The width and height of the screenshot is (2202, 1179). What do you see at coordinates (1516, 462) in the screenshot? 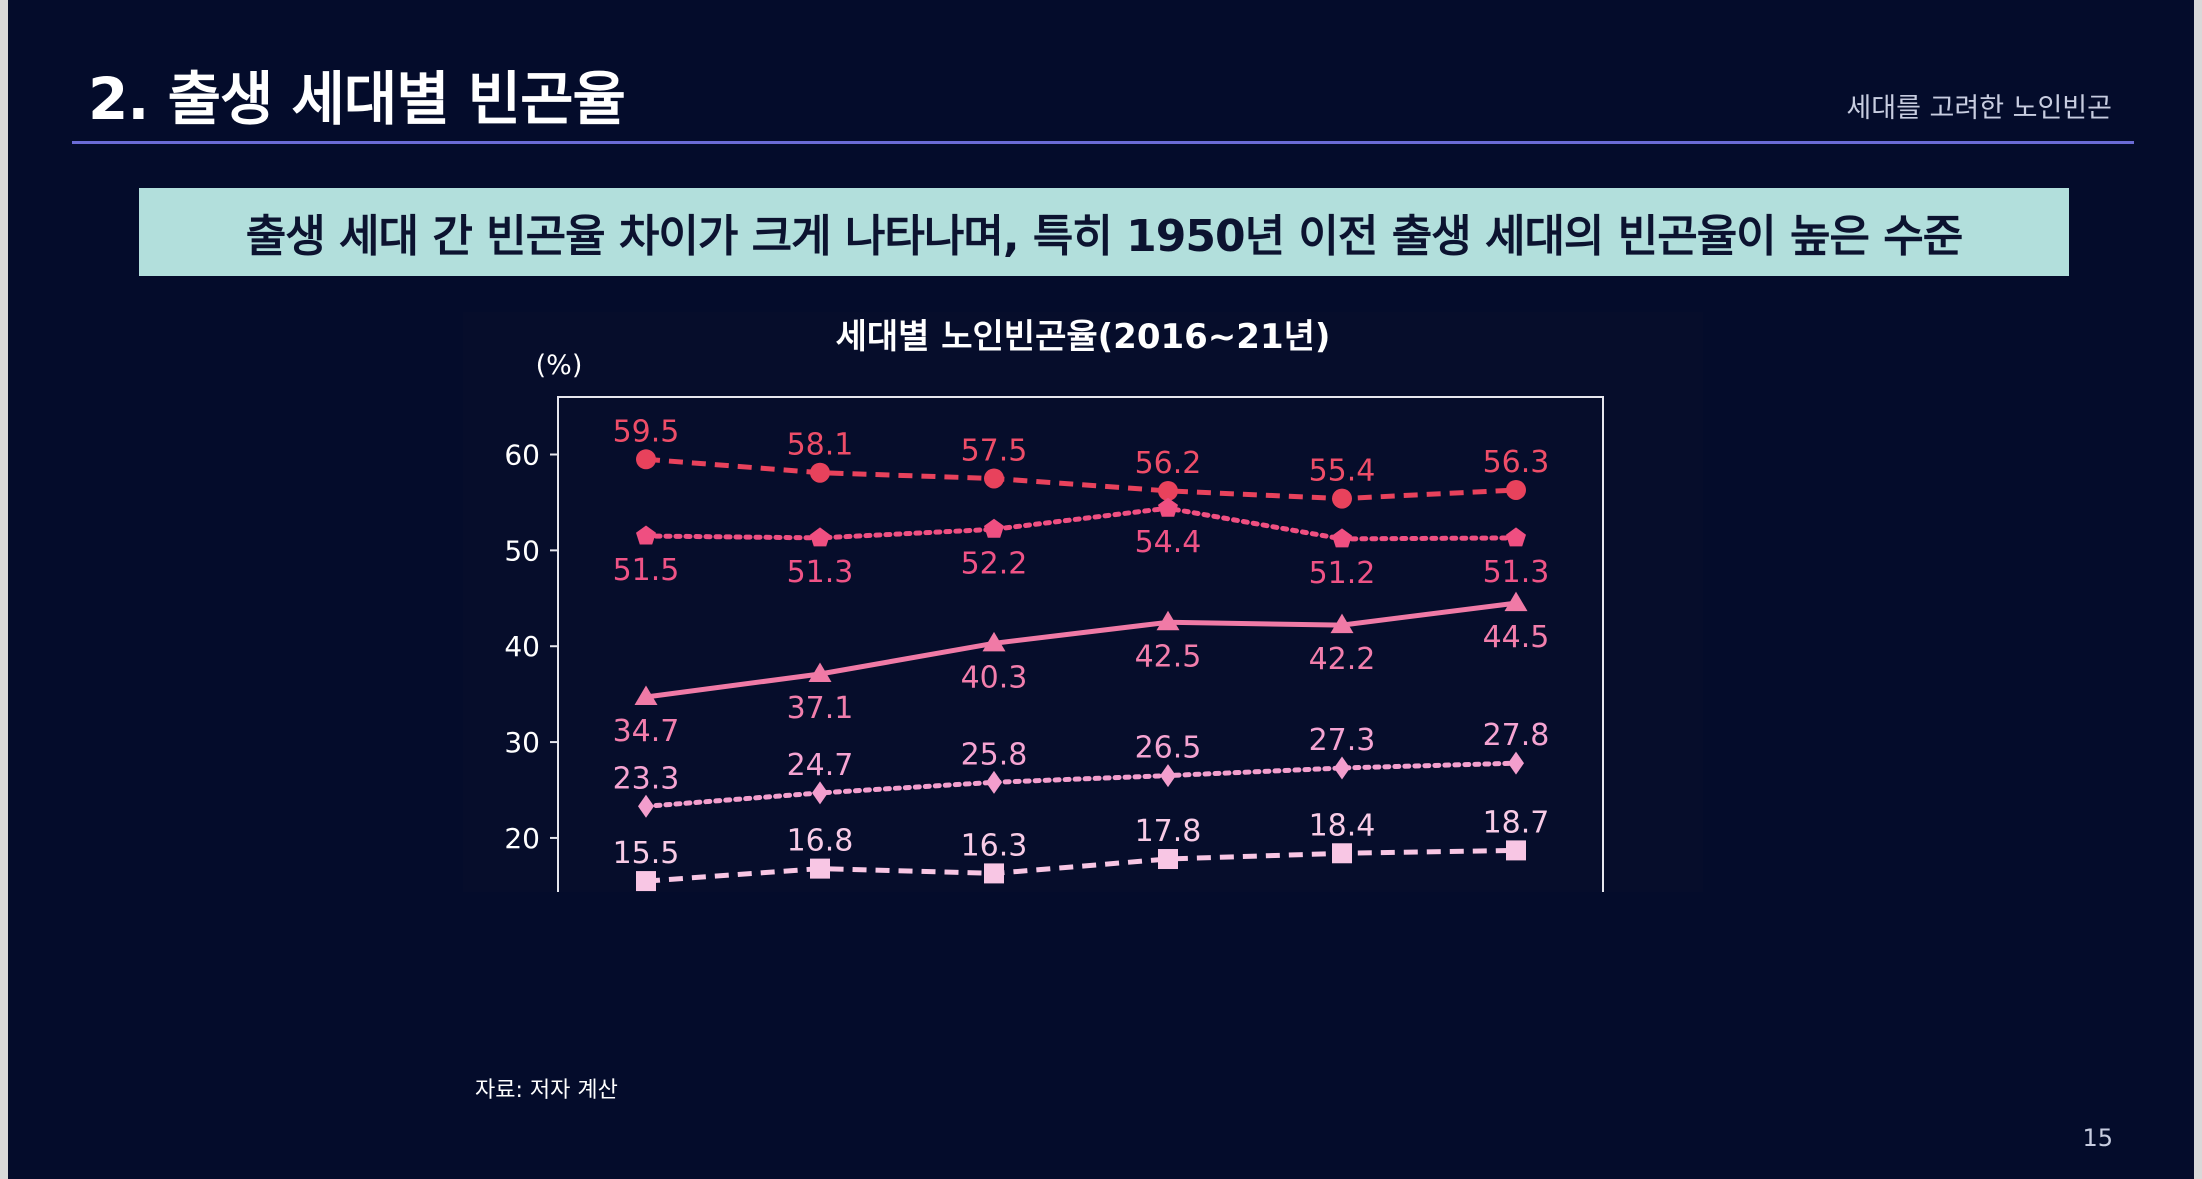
I see `data-label: 56.3` at bounding box center [1516, 462].